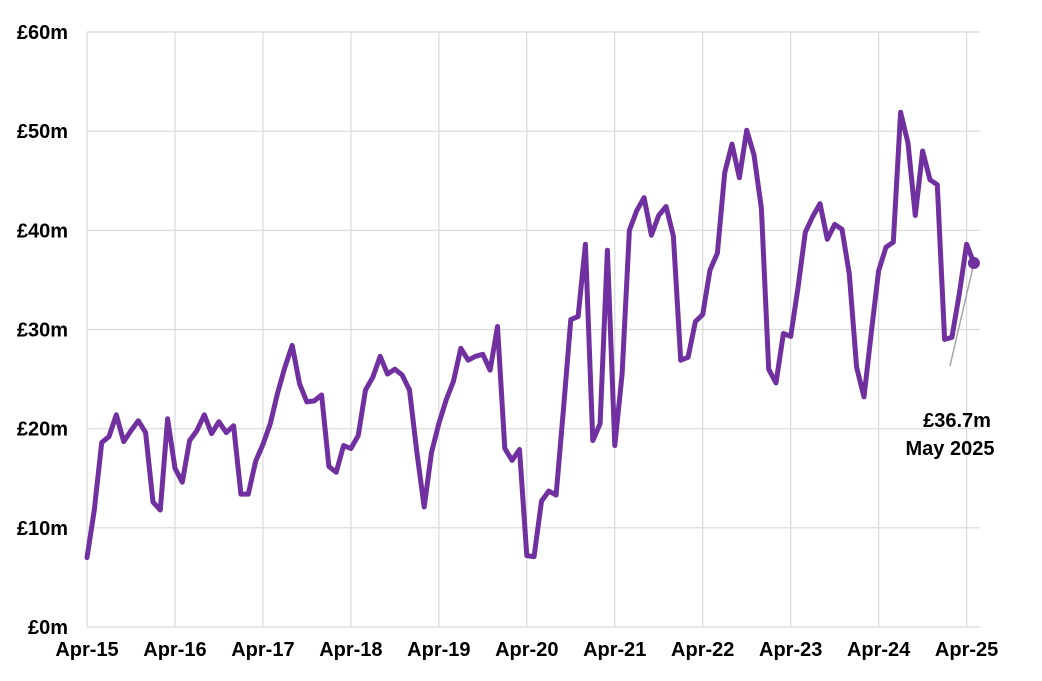 Image resolution: width=1042 pixels, height=681 pixels. I want to click on x-tick-label: Apr-16, so click(174, 650).